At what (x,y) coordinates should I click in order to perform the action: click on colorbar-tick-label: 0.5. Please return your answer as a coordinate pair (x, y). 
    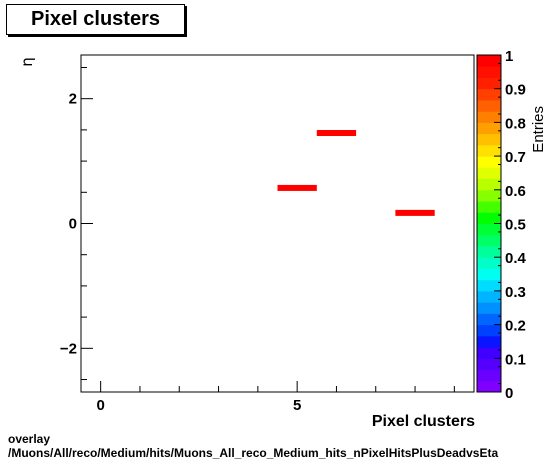
    Looking at the image, I should click on (515, 225).